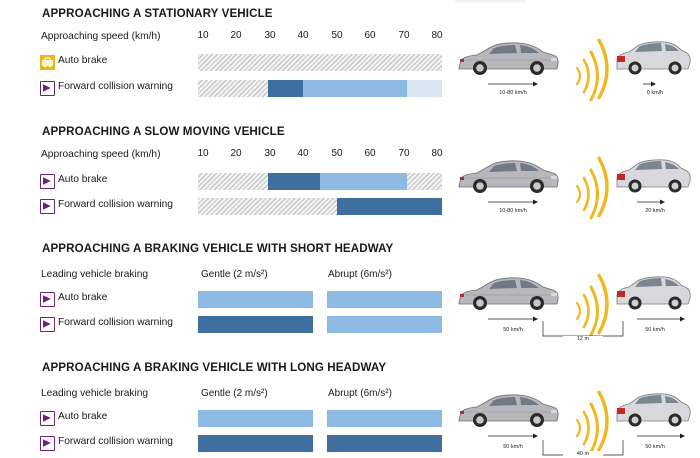 The image size is (700, 458). I want to click on speed-segment-dark, so click(285, 88).